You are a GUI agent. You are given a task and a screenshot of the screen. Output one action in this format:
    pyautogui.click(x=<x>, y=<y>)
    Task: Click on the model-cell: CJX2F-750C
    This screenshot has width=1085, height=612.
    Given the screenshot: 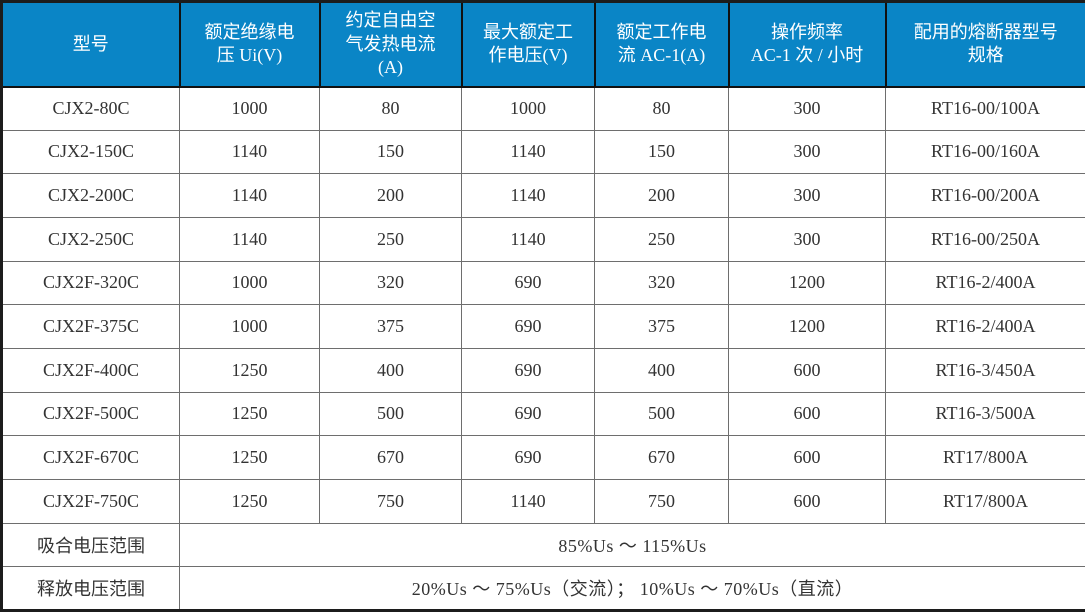 What is the action you would take?
    pyautogui.click(x=90, y=501)
    